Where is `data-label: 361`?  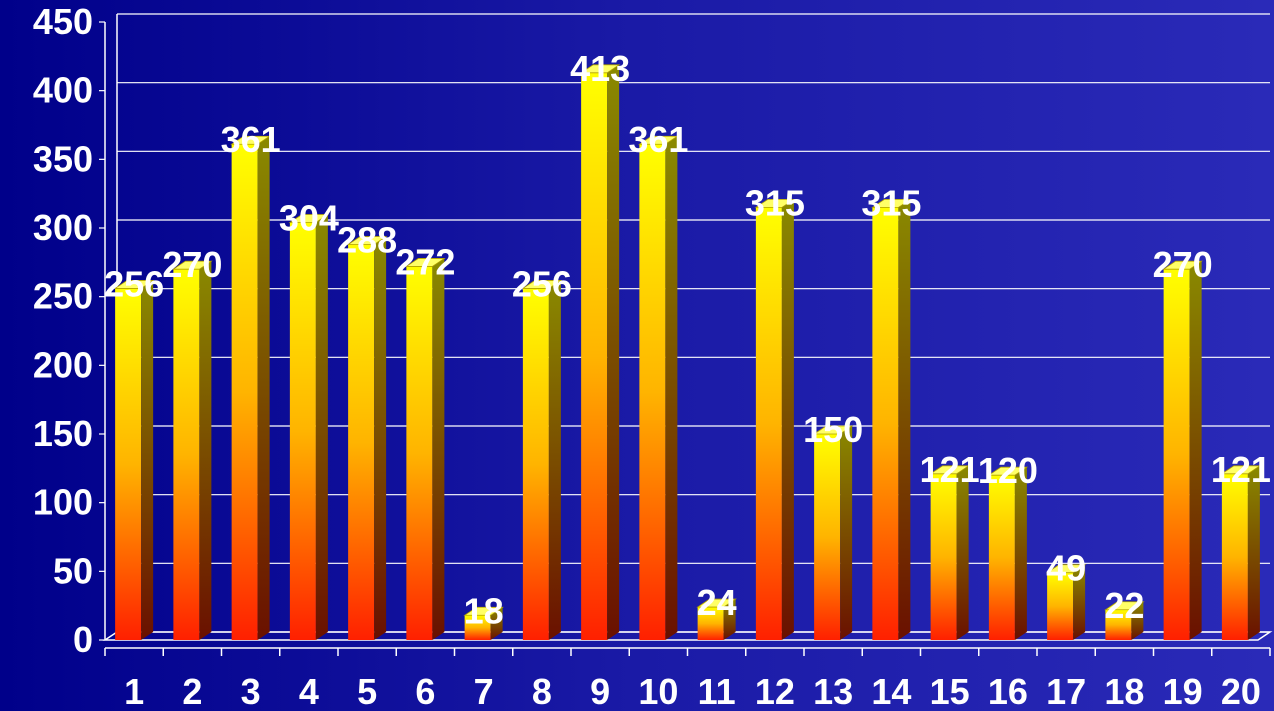
data-label: 361 is located at coordinates (251, 139).